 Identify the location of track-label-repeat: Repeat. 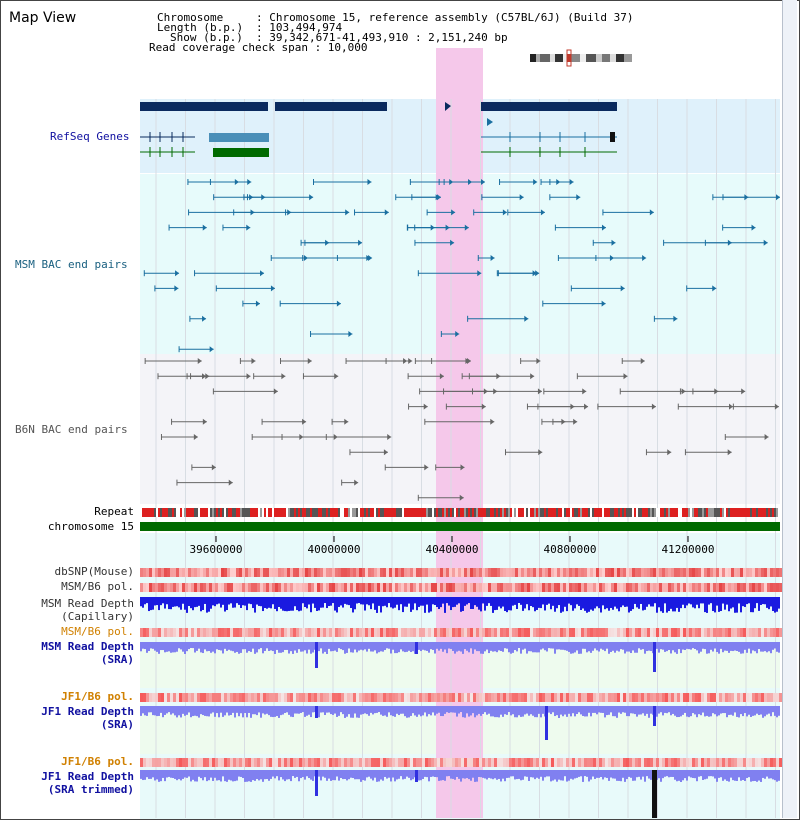
(114, 511).